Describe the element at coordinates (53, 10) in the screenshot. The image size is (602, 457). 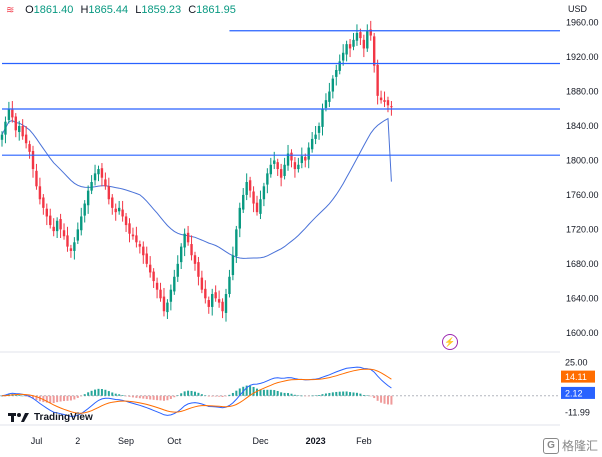
I see `open-value: 1861.40` at that location.